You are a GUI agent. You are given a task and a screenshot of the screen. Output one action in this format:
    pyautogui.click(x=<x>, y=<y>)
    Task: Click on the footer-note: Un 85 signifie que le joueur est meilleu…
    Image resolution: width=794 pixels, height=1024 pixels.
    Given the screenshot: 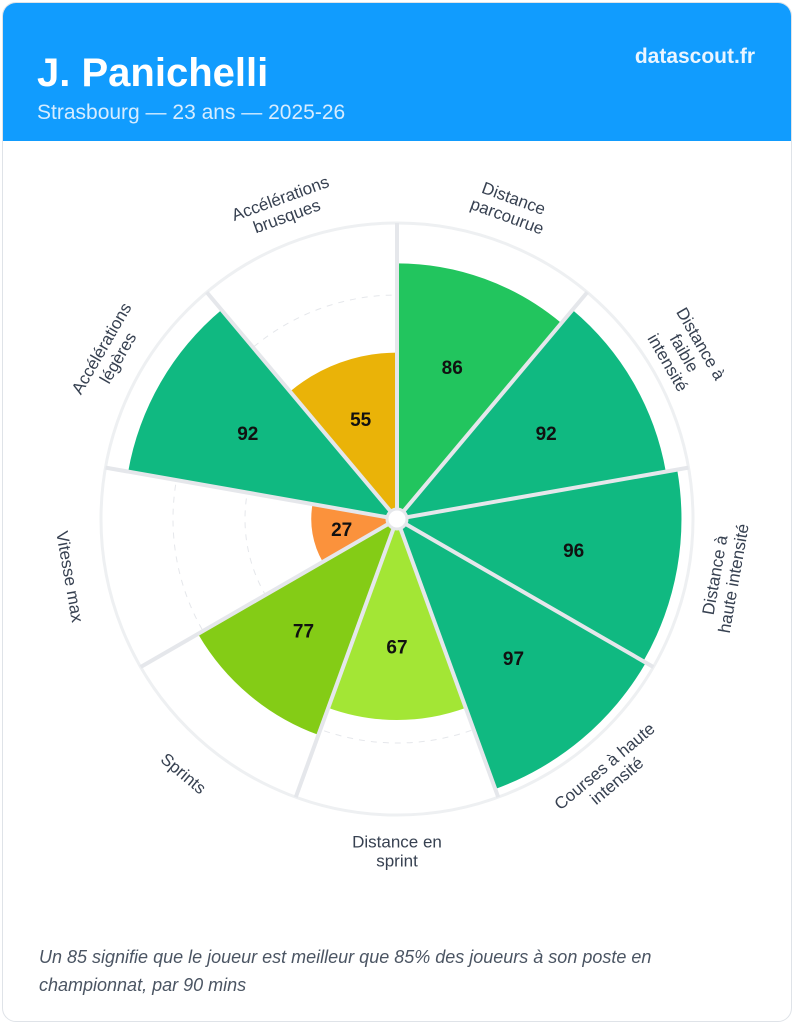 What is the action you would take?
    pyautogui.click(x=345, y=971)
    